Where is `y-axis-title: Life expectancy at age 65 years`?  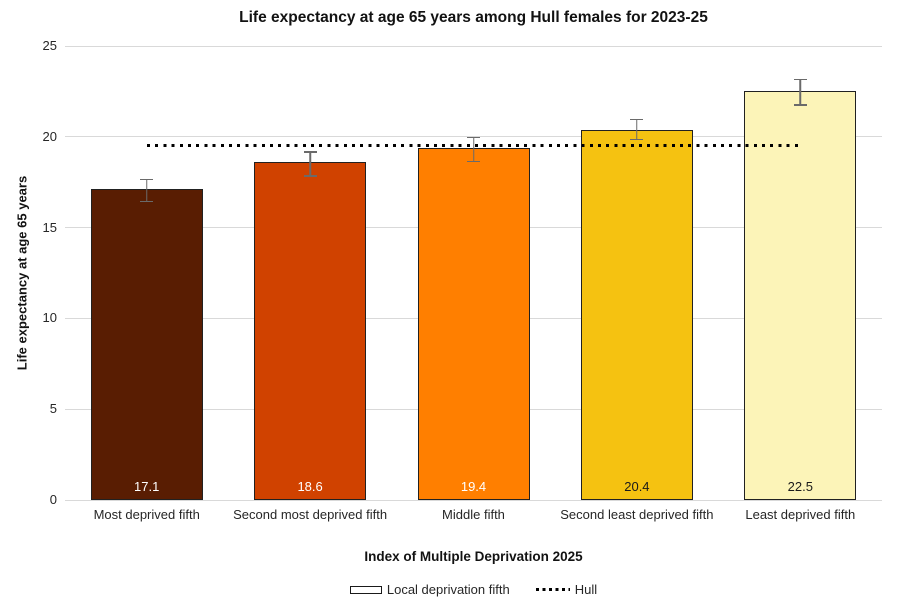 y-axis-title: Life expectancy at age 65 years is located at coordinates (22, 273).